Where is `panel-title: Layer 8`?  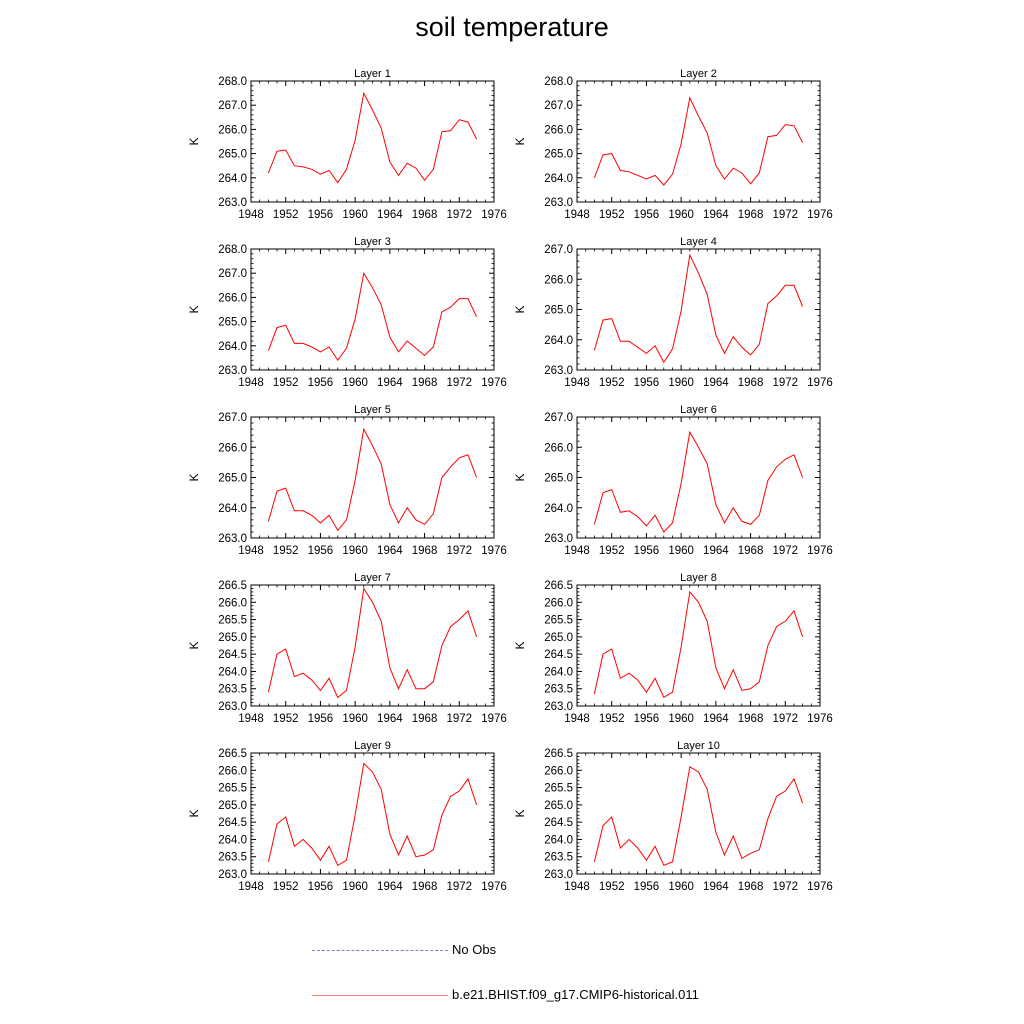
panel-title: Layer 8 is located at coordinates (698, 578).